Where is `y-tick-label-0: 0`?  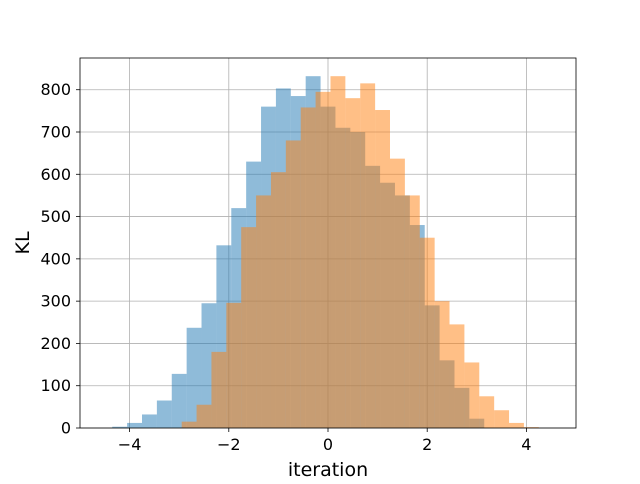
y-tick-label-0: 0 is located at coordinates (66, 428).